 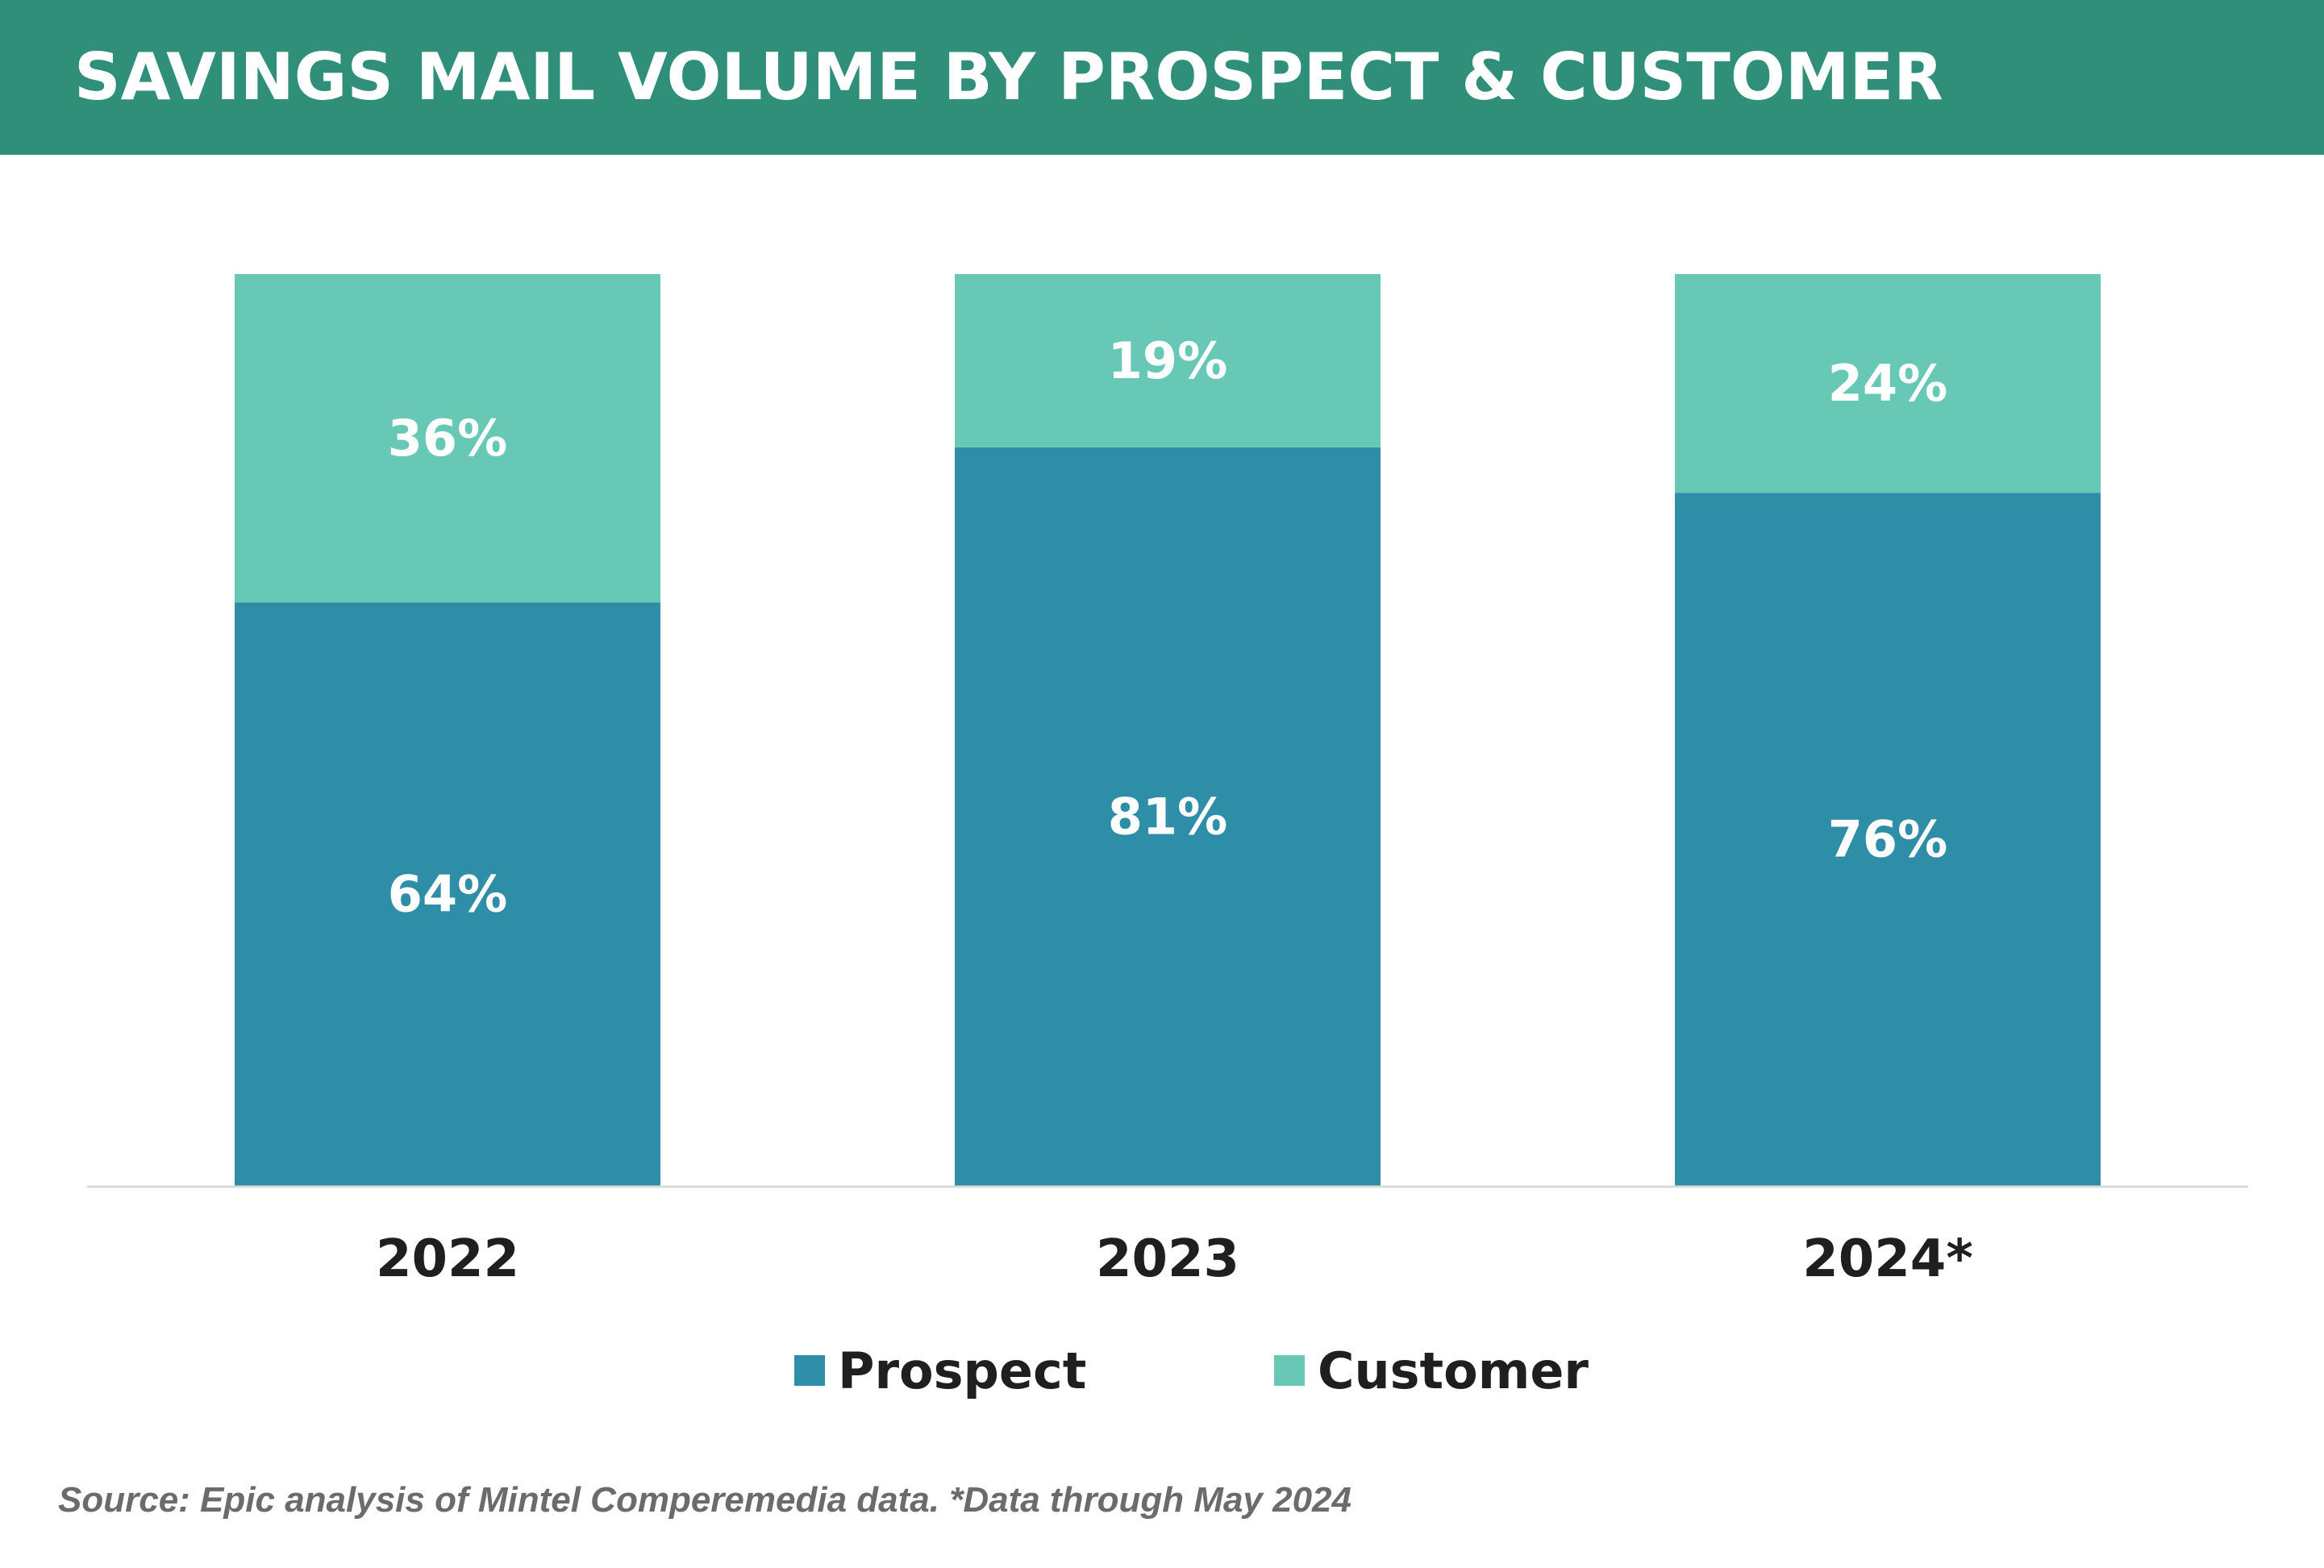 I want to click on data-label-customer-2: 19%, so click(x=1167, y=360).